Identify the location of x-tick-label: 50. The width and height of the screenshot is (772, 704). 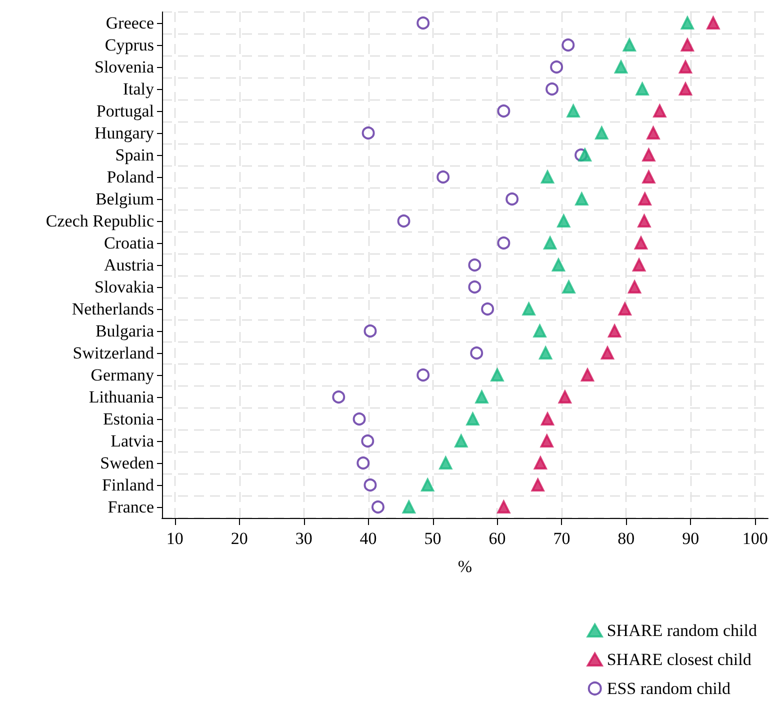
(433, 538).